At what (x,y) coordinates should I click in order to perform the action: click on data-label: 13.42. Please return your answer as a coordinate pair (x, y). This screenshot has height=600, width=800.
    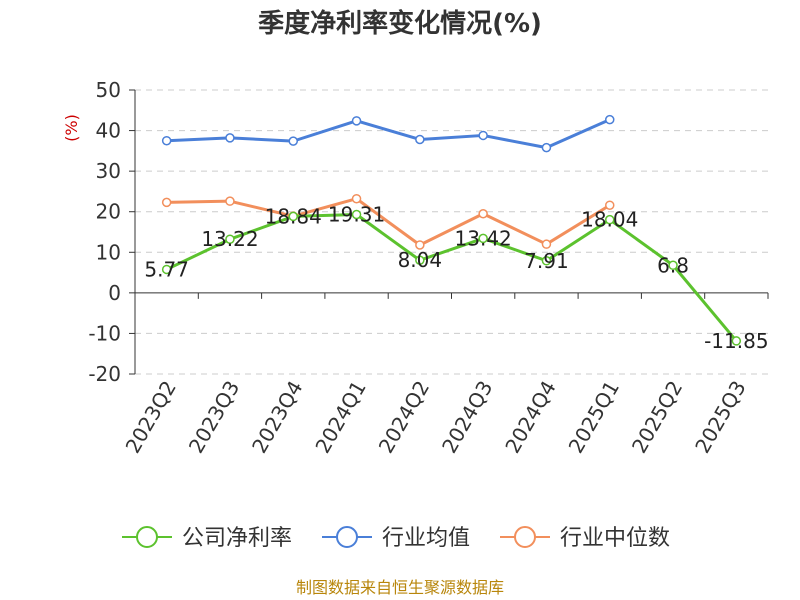
    Looking at the image, I should click on (483, 238).